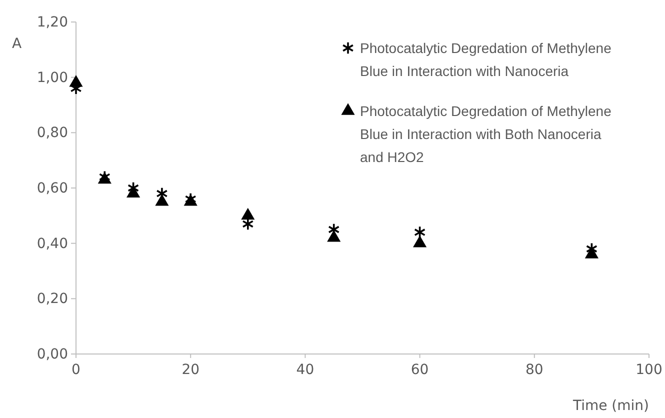 This screenshot has height=418, width=665. Describe the element at coordinates (649, 370) in the screenshot. I see `x-tick-label: 100` at that location.